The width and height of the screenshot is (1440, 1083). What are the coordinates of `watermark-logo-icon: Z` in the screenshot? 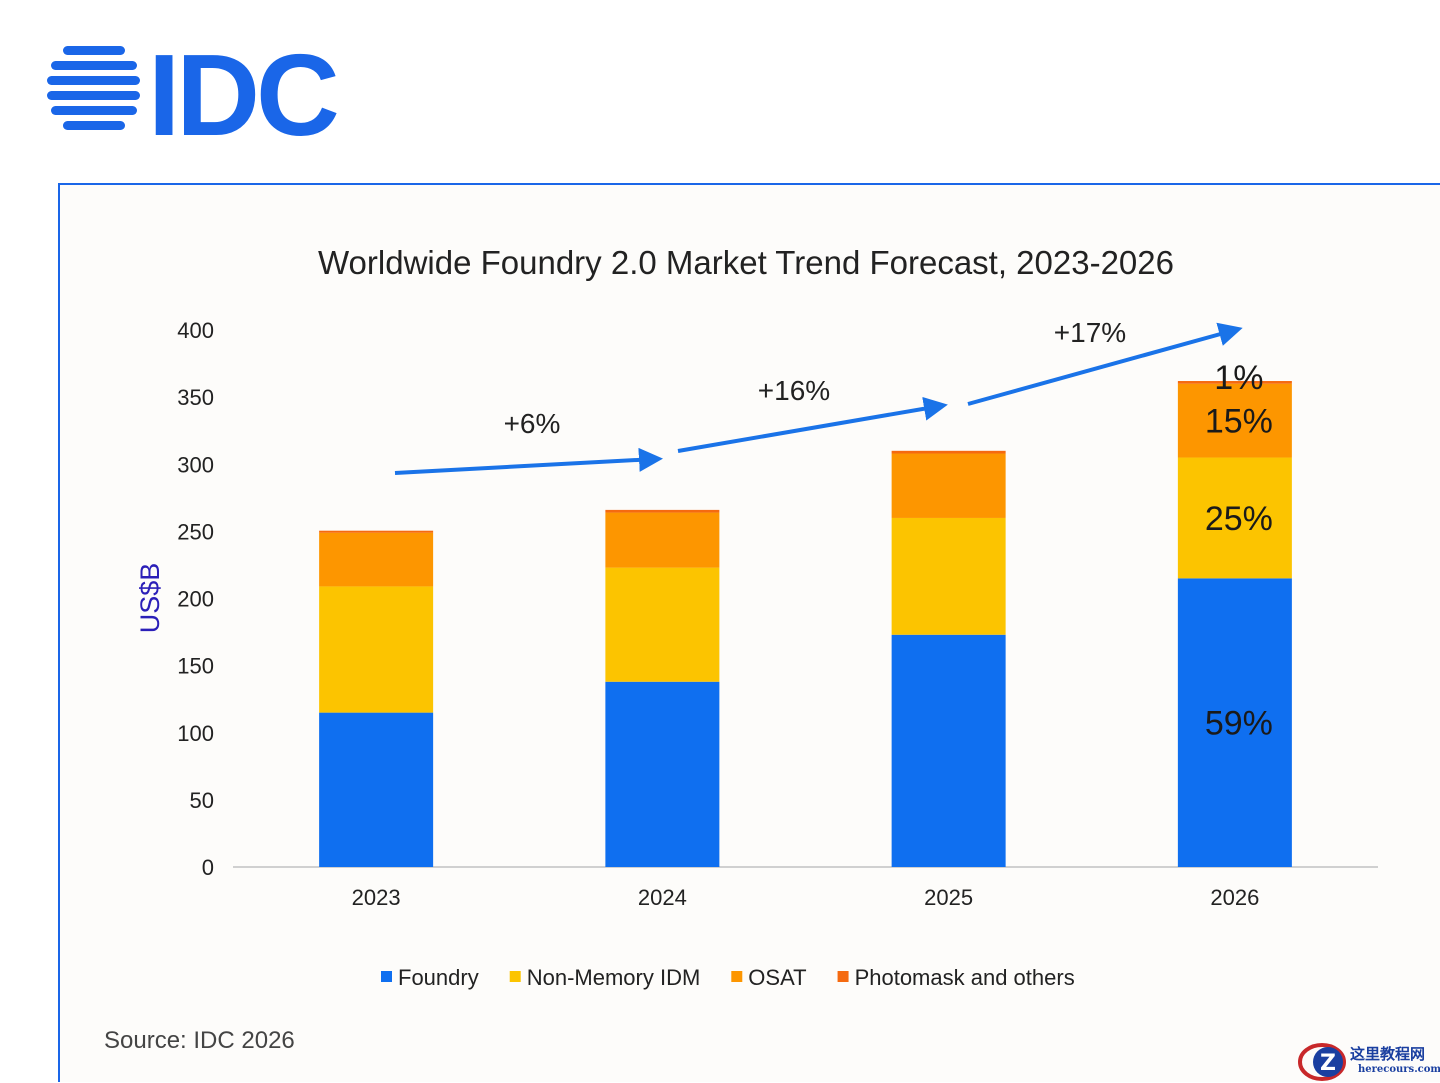 It's located at (1322, 1062).